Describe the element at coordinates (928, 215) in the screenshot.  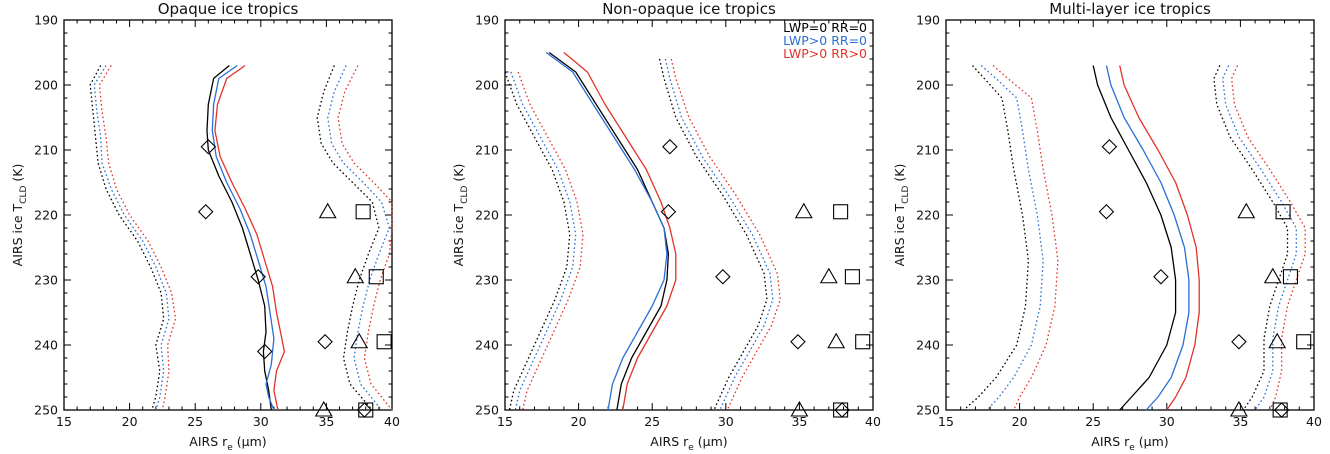
I see `panel-3-ytick-label: 220` at that location.